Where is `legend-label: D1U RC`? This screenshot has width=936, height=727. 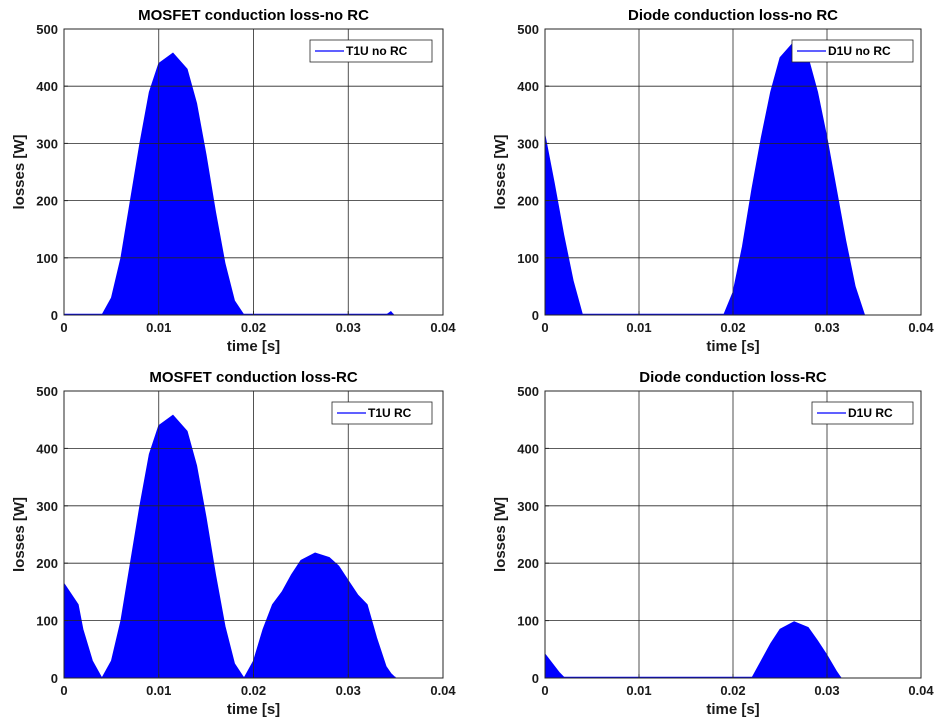
legend-label: D1U RC is located at coordinates (870, 413).